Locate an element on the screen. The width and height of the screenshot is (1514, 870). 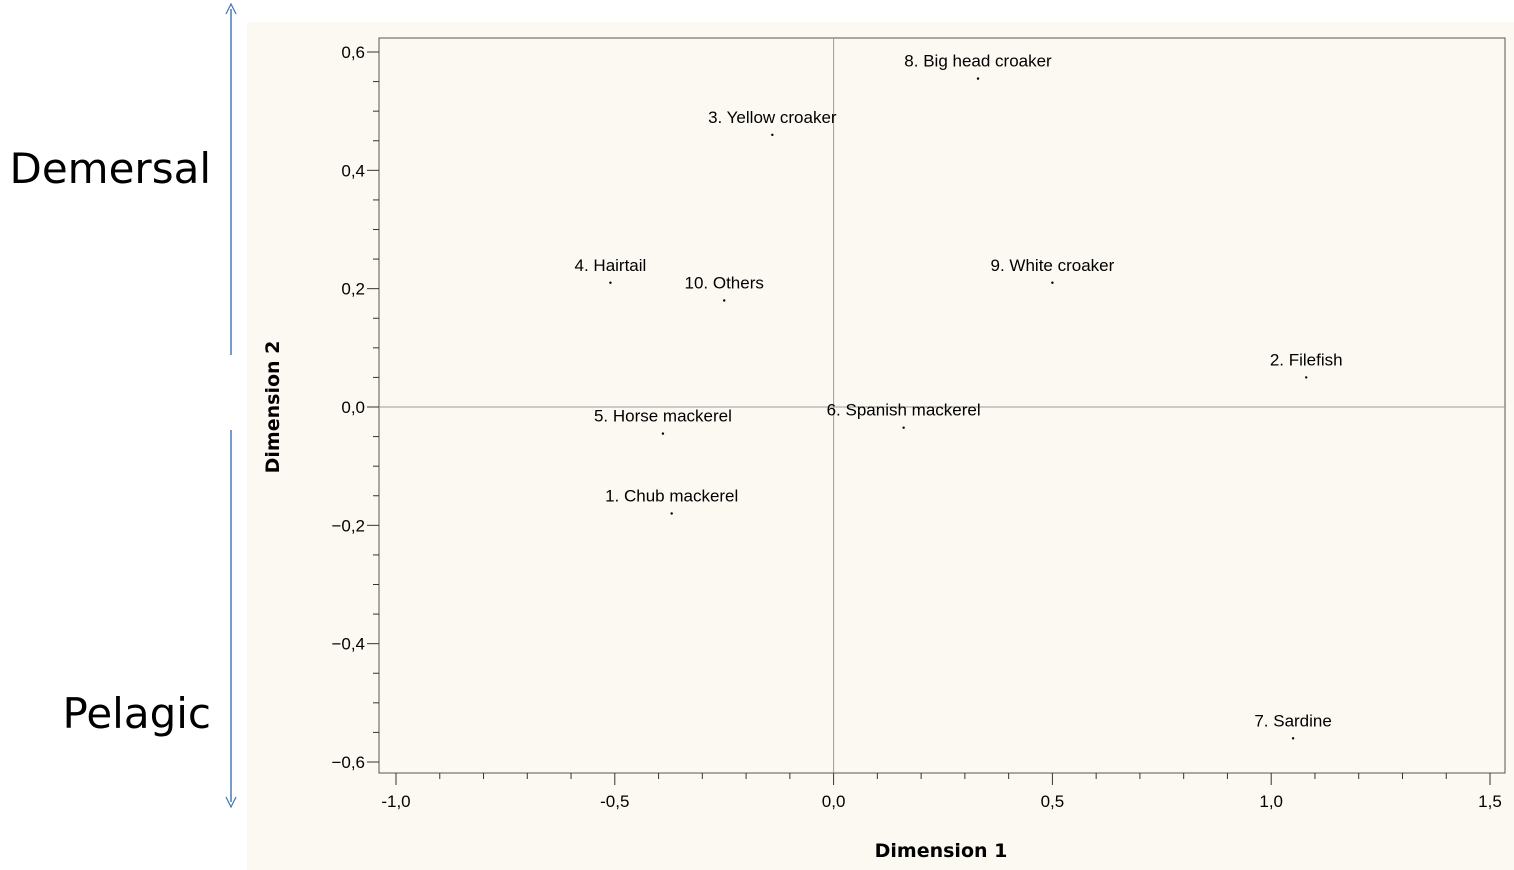
x-tick-label: 1,5 is located at coordinates (1490, 801).